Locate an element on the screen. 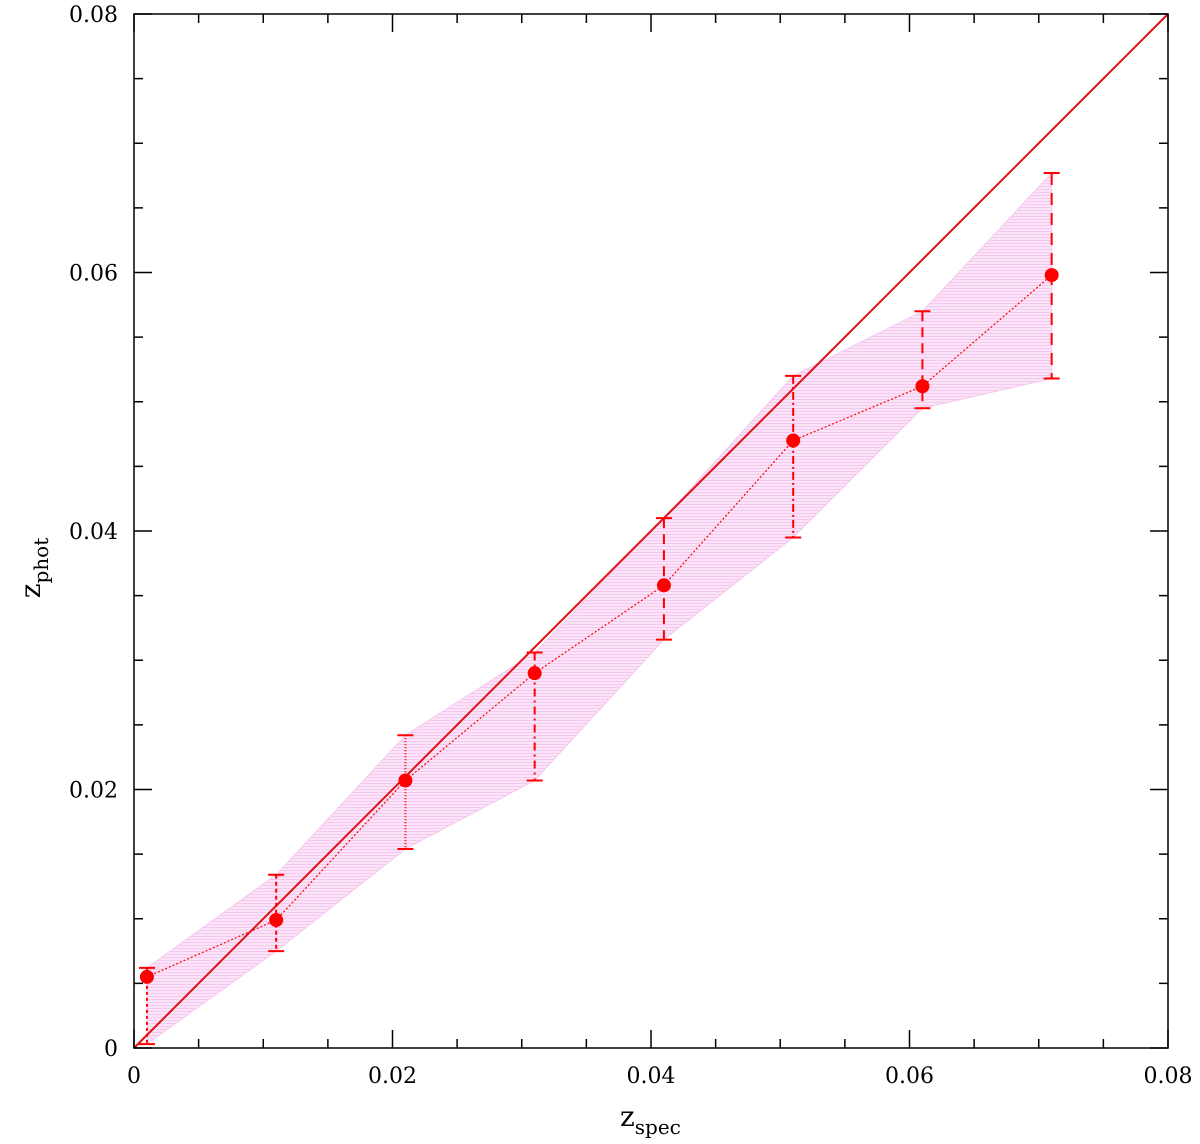  x-tick-label: 0.08 is located at coordinates (1168, 1076).